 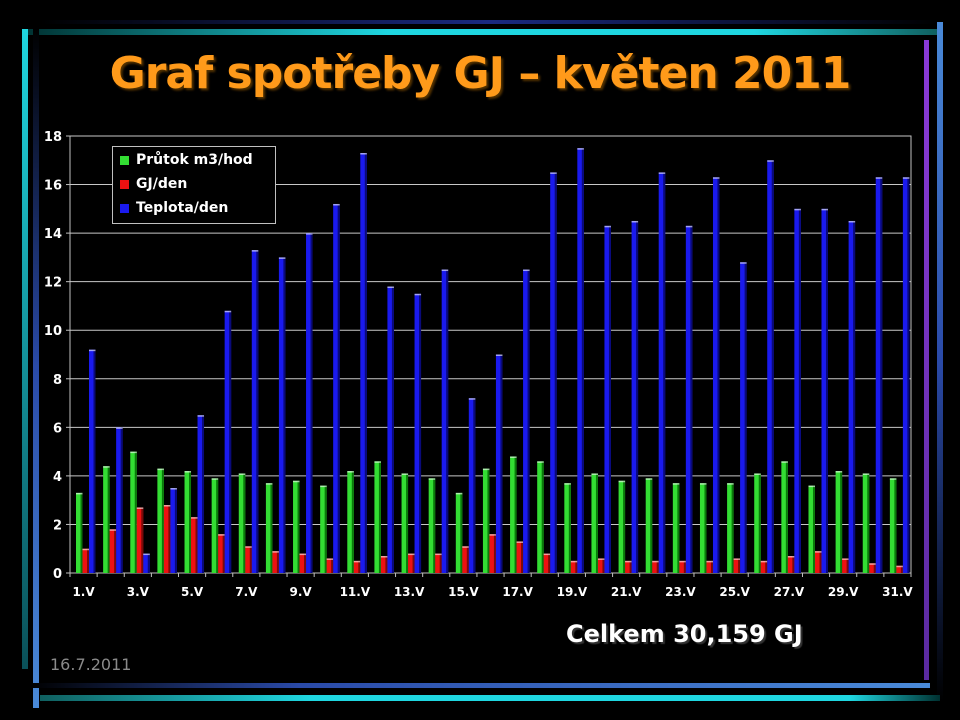 What do you see at coordinates (36, 368) in the screenshot?
I see `frame-bar-left-blue` at bounding box center [36, 368].